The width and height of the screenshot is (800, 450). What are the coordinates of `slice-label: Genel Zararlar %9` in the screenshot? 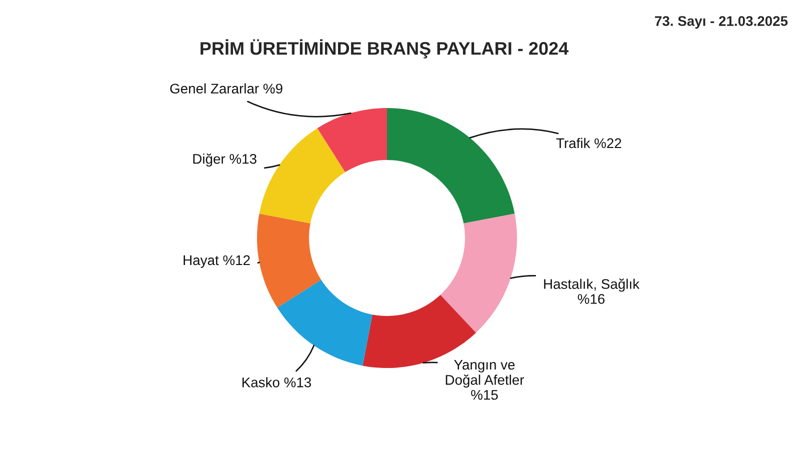 It's located at (226, 88).